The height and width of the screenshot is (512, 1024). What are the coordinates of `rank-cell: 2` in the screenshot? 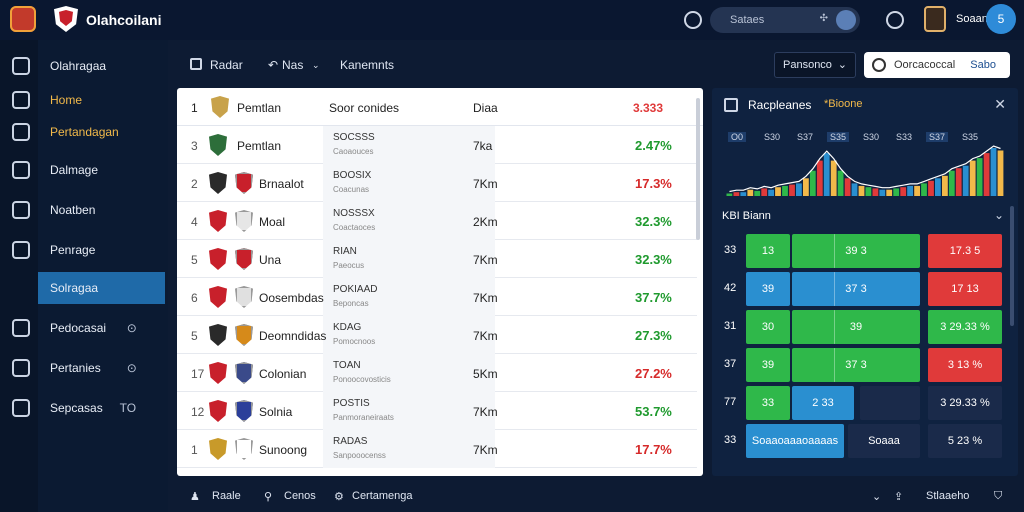 It's located at (194, 184).